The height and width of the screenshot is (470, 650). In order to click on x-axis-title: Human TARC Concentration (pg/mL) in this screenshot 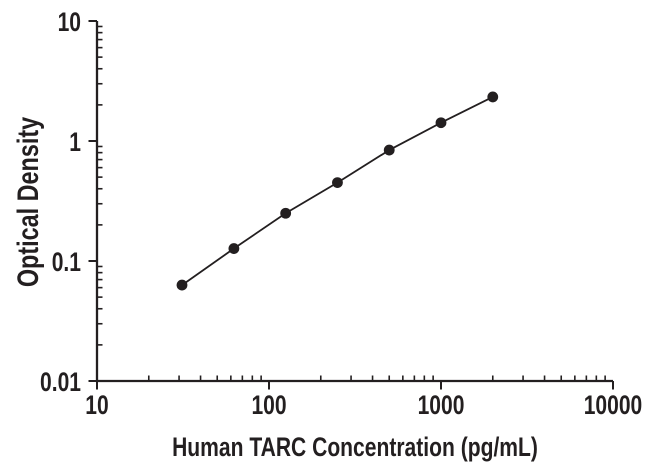, I will do `click(355, 447)`.